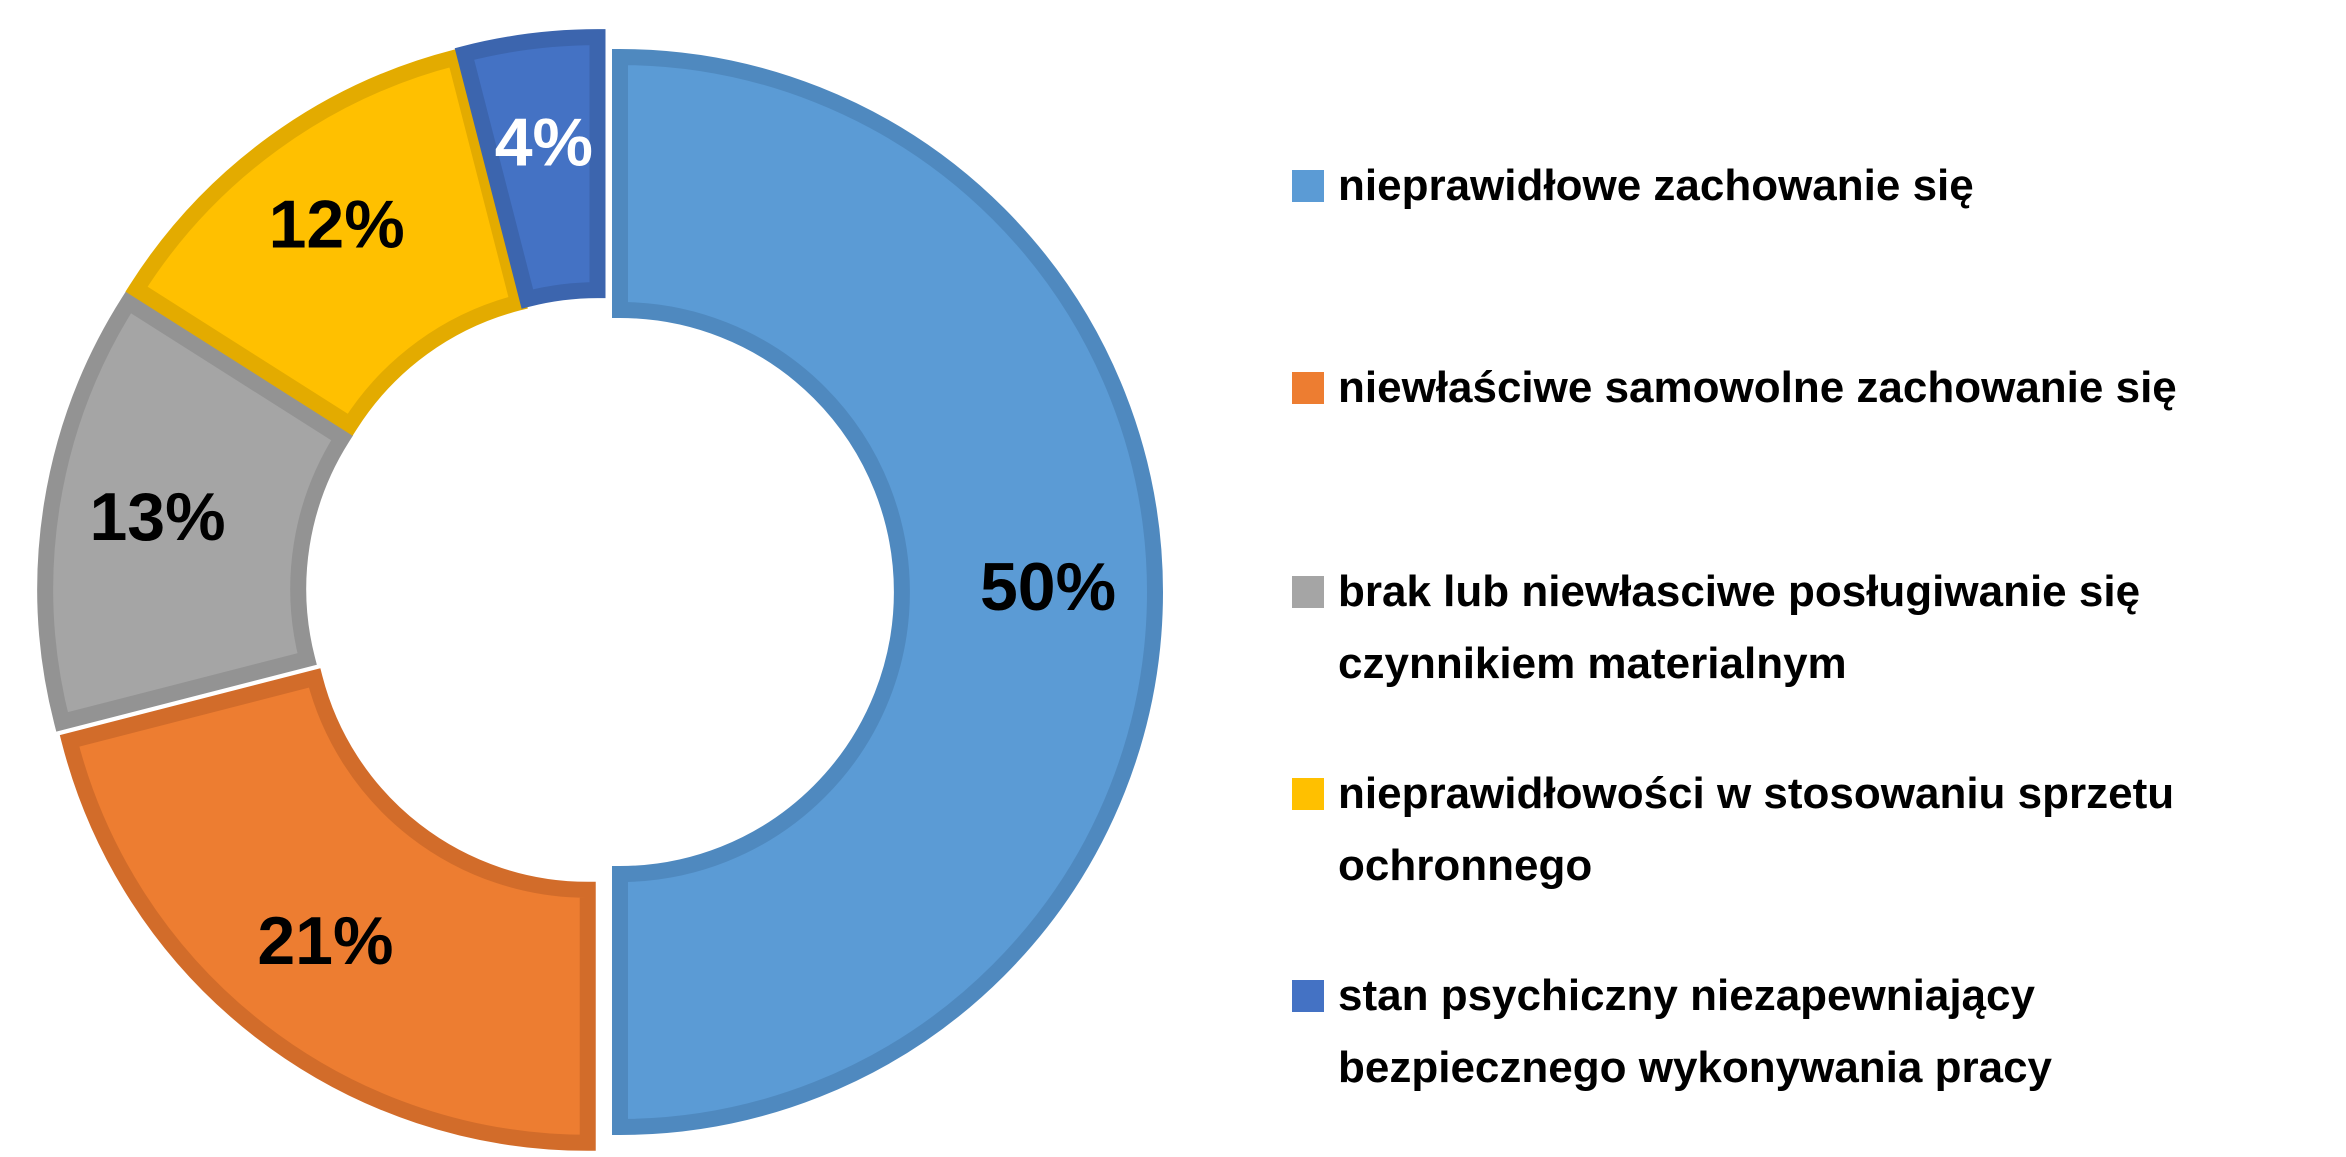 The width and height of the screenshot is (2346, 1157). I want to click on value-label: 4%, so click(544, 143).